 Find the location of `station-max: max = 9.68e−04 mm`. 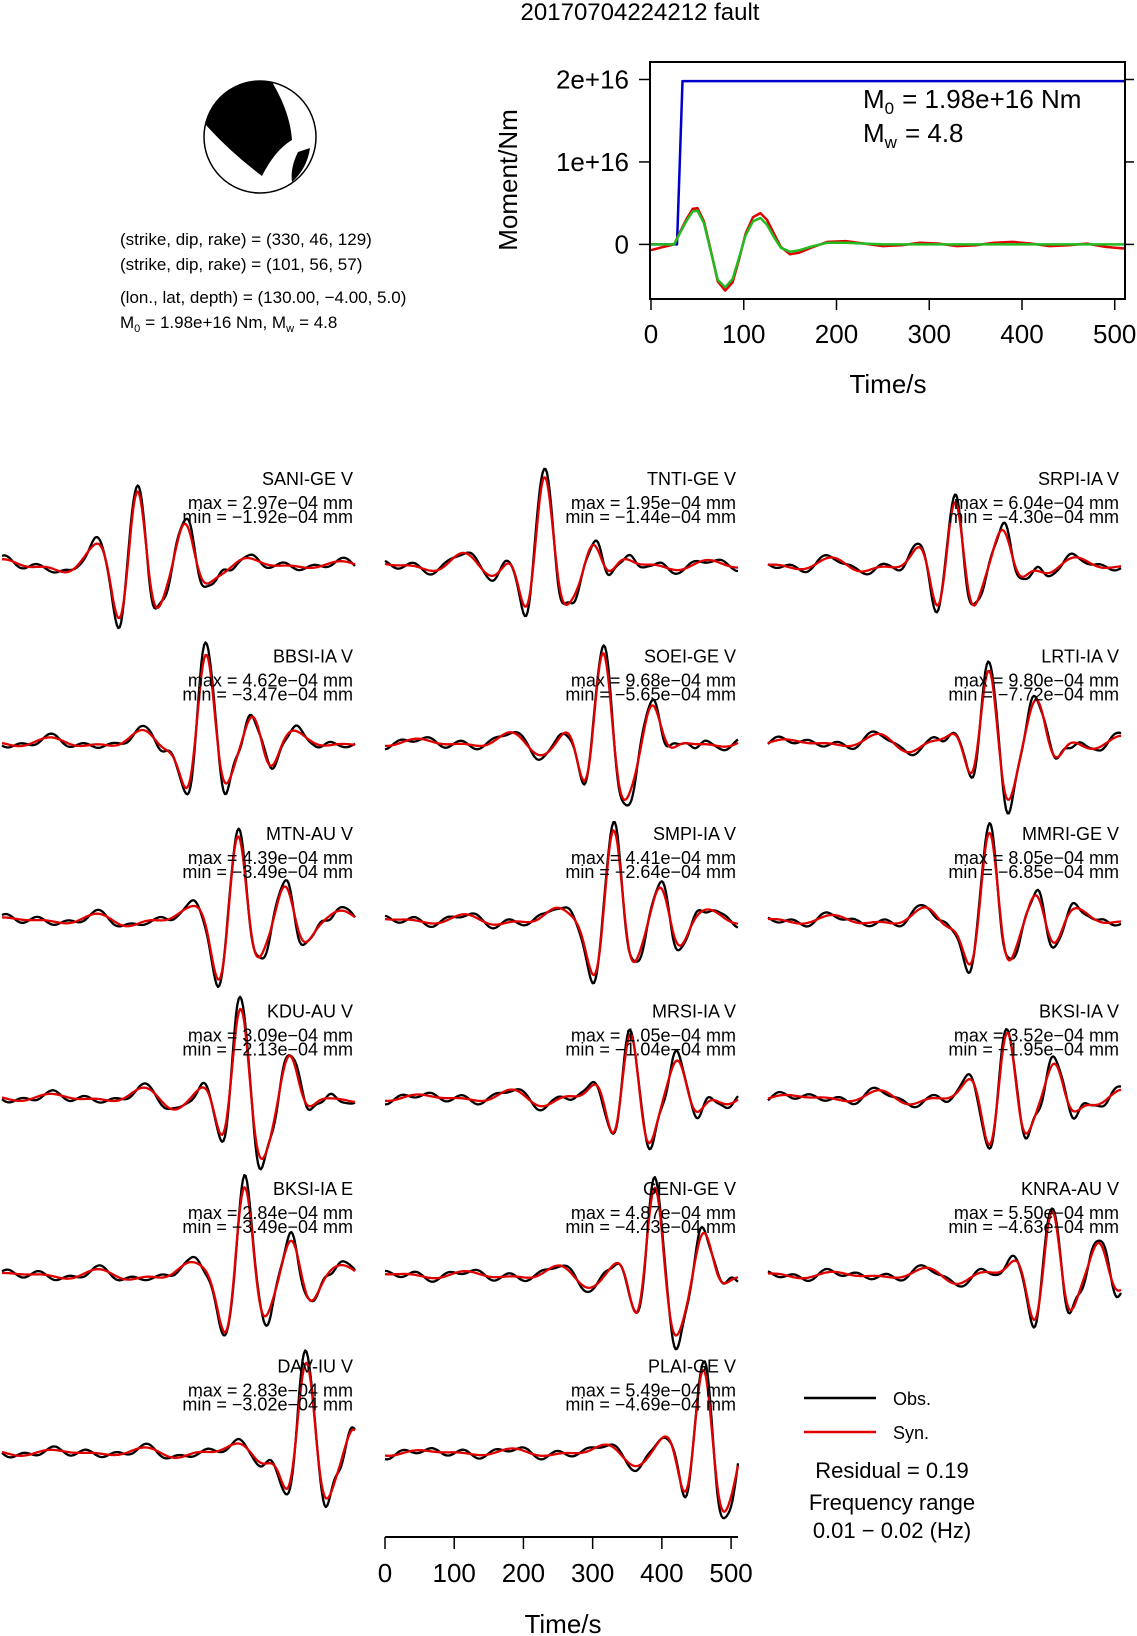

station-max: max = 9.68e−04 mm is located at coordinates (653, 681).